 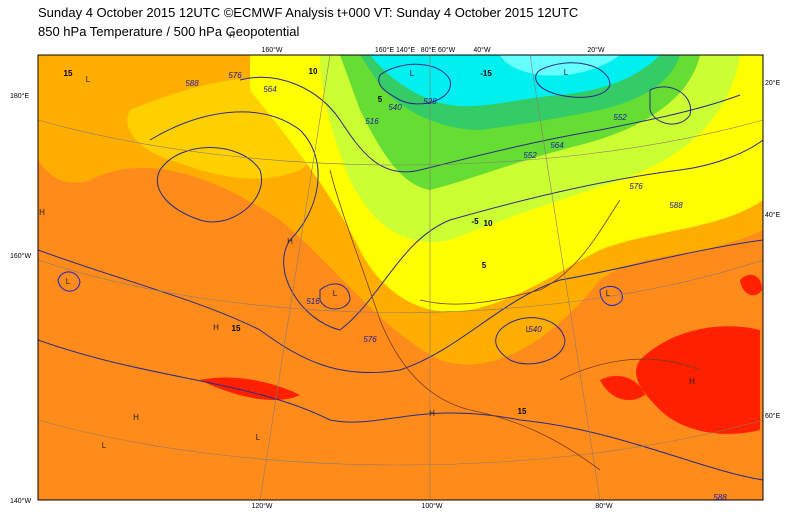 What do you see at coordinates (604, 506) in the screenshot?
I see `bottom-label: 80°W` at bounding box center [604, 506].